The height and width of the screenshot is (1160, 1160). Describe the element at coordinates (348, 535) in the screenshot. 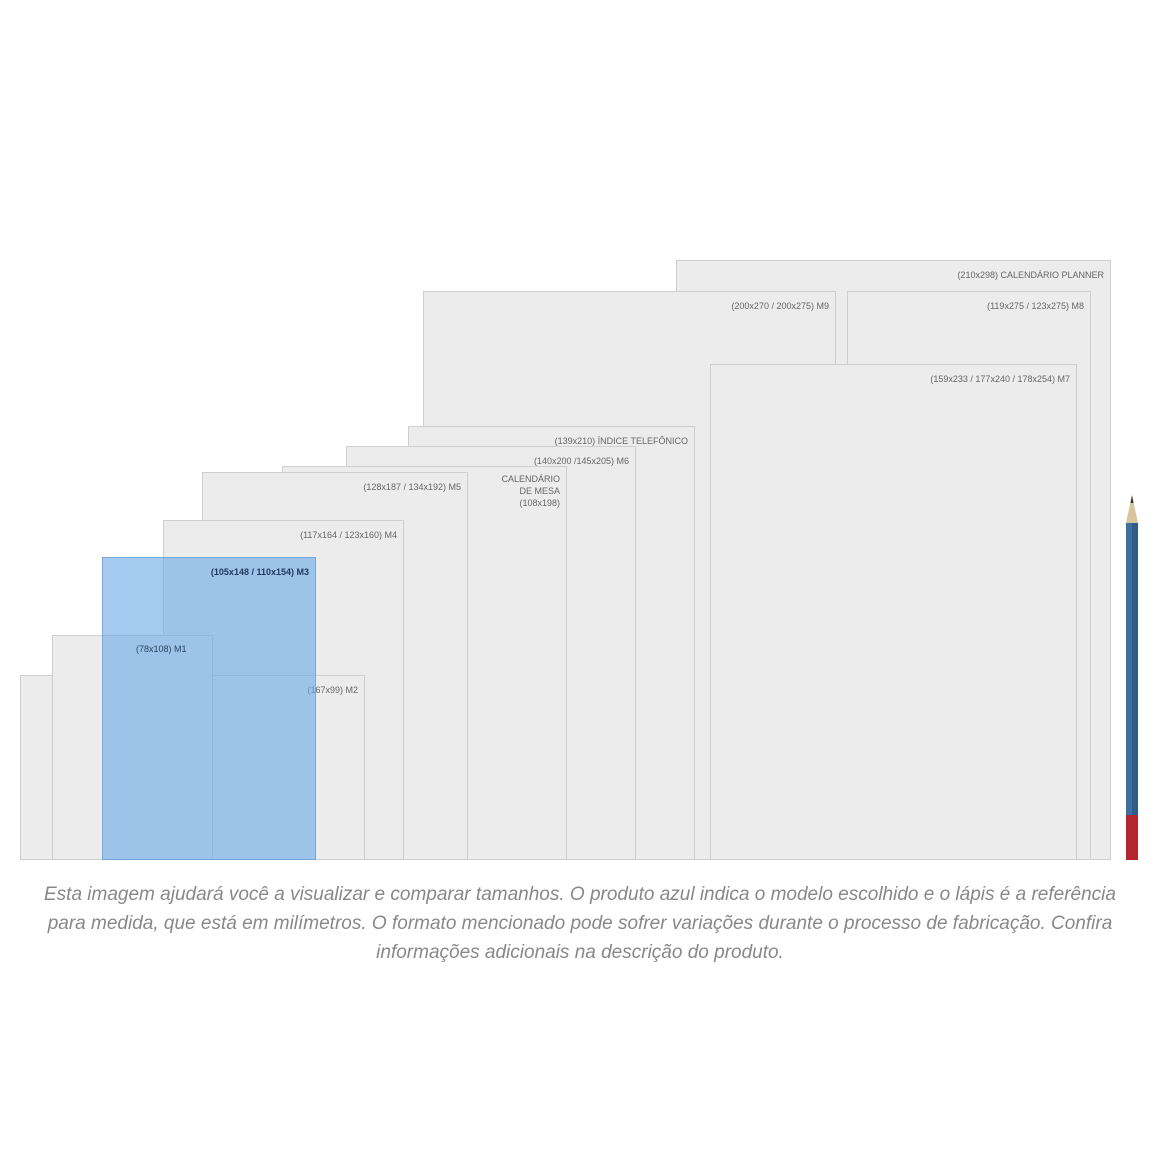

I see `label: (117x164 / 123x160) M4` at that location.